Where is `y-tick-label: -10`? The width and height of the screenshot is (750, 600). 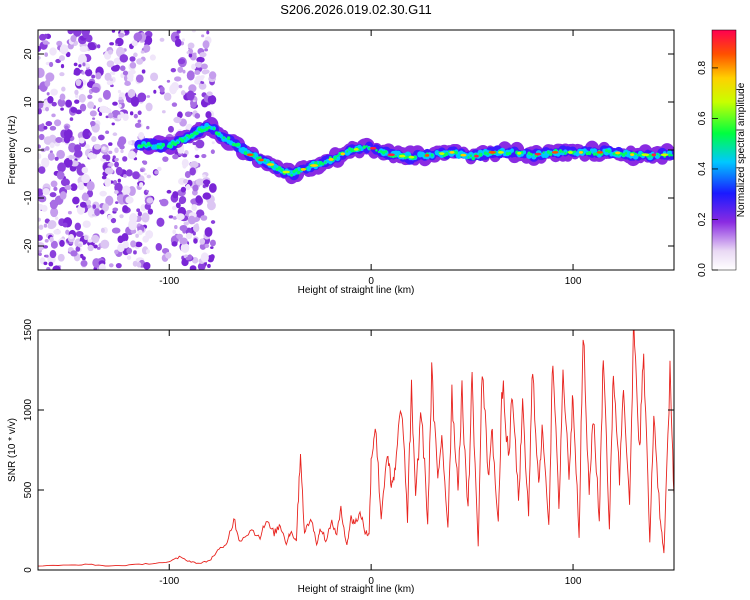 y-tick-label: -10 is located at coordinates (28, 197).